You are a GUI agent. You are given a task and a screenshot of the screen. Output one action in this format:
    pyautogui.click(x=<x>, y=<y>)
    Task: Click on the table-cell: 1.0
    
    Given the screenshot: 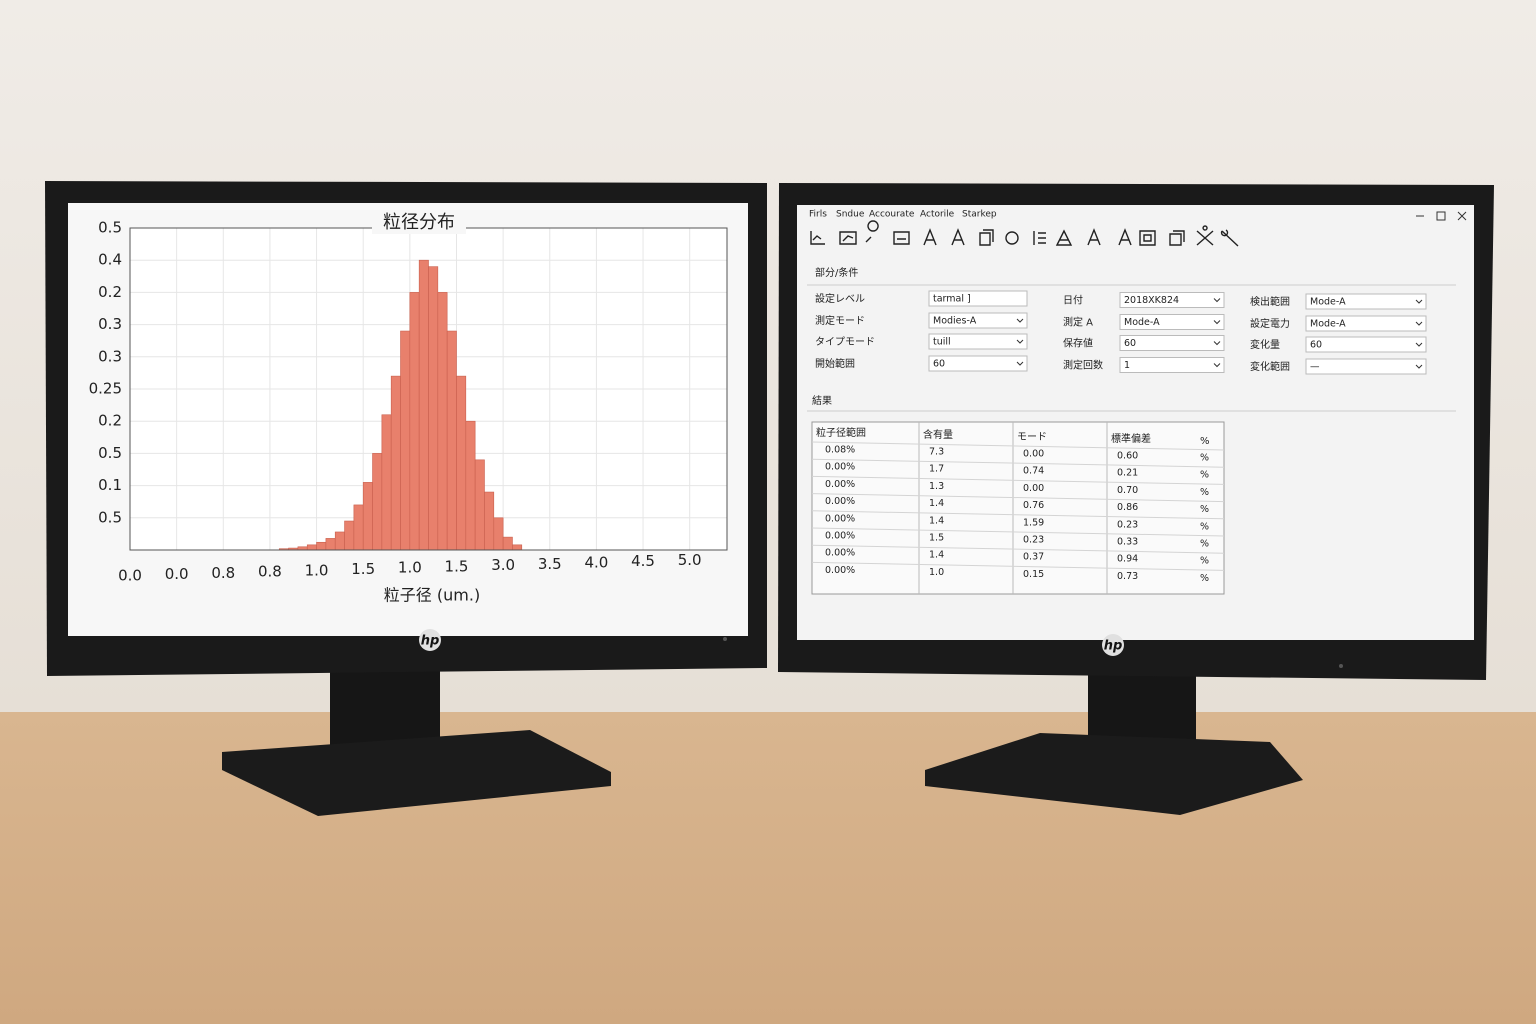 What is the action you would take?
    pyautogui.click(x=936, y=572)
    